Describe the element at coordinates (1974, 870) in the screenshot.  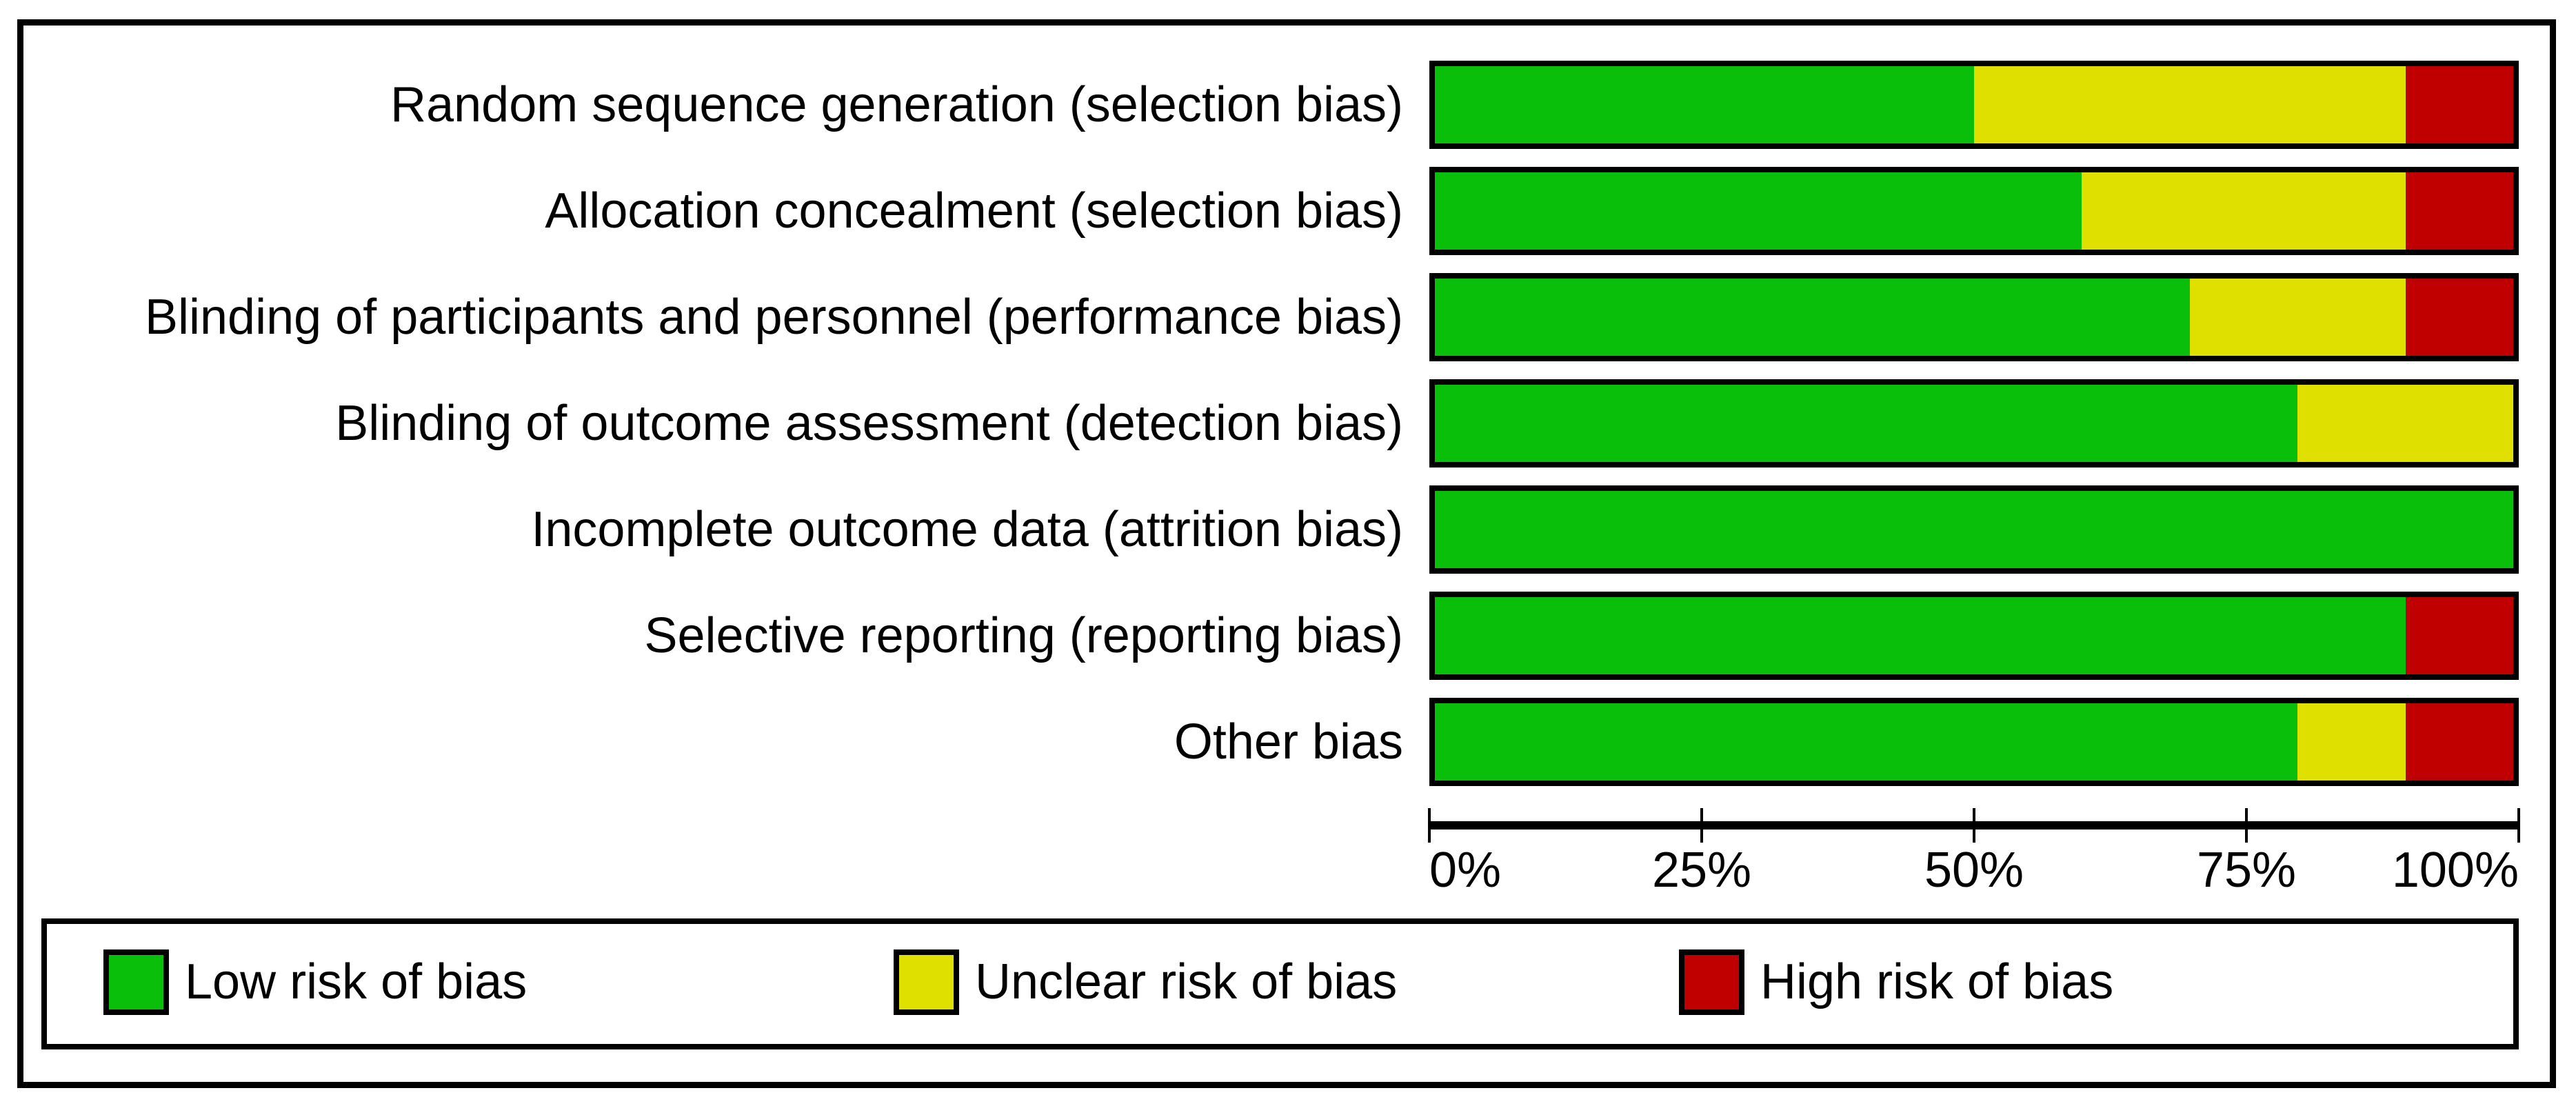
I see `x-axis-tick-label: 50%` at that location.